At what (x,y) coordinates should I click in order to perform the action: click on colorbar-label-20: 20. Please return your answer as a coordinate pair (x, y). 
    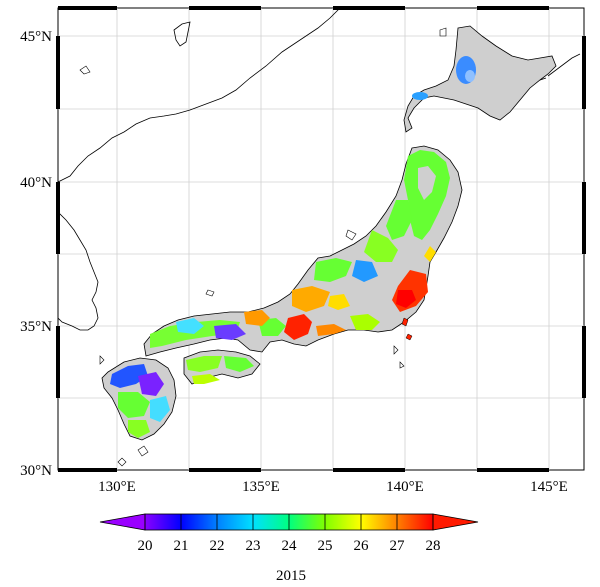
    Looking at the image, I should click on (145, 546).